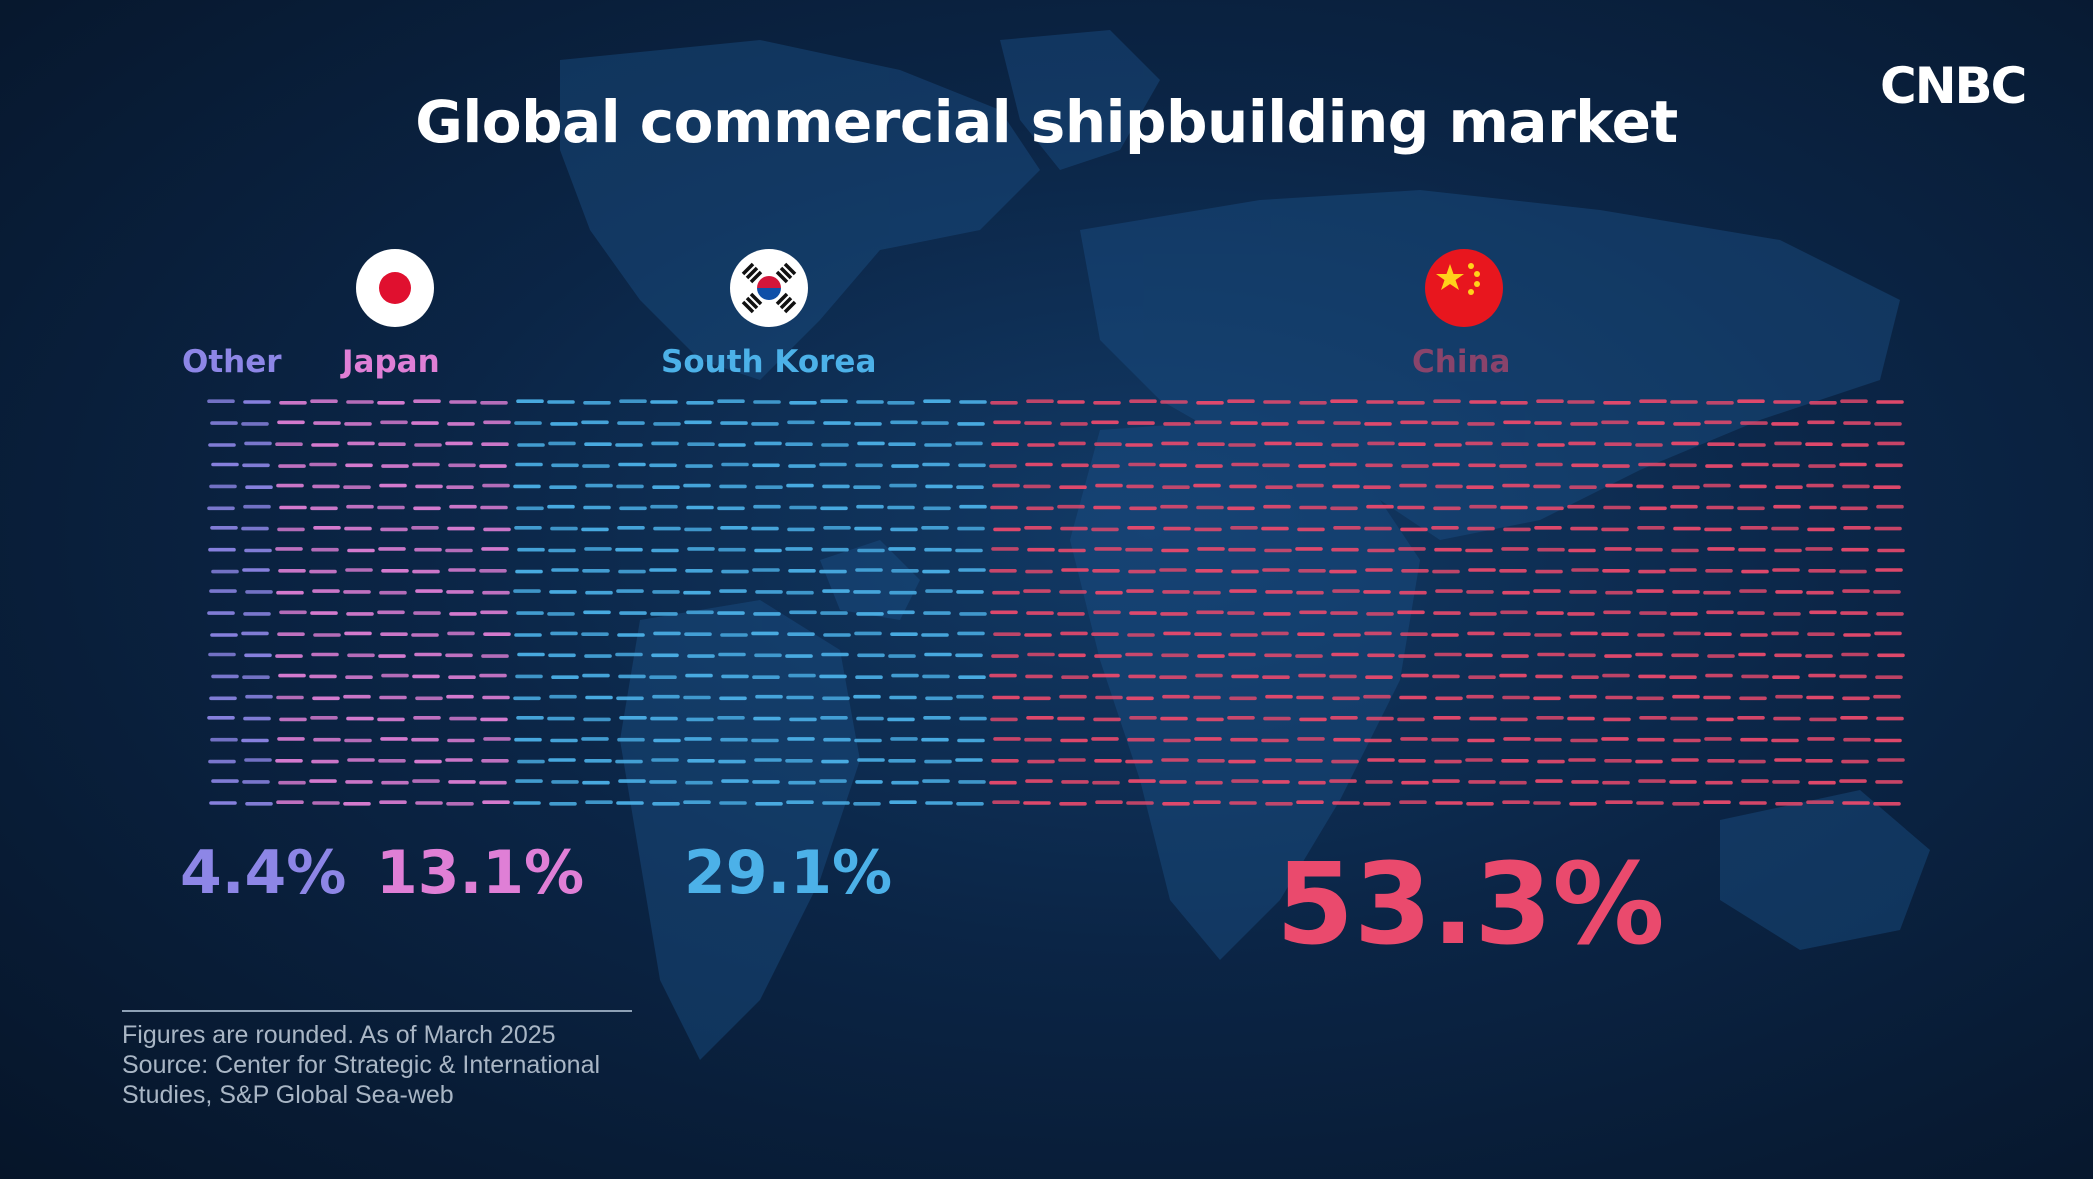  I want to click on dash-group-south-korea, so click(750, 602).